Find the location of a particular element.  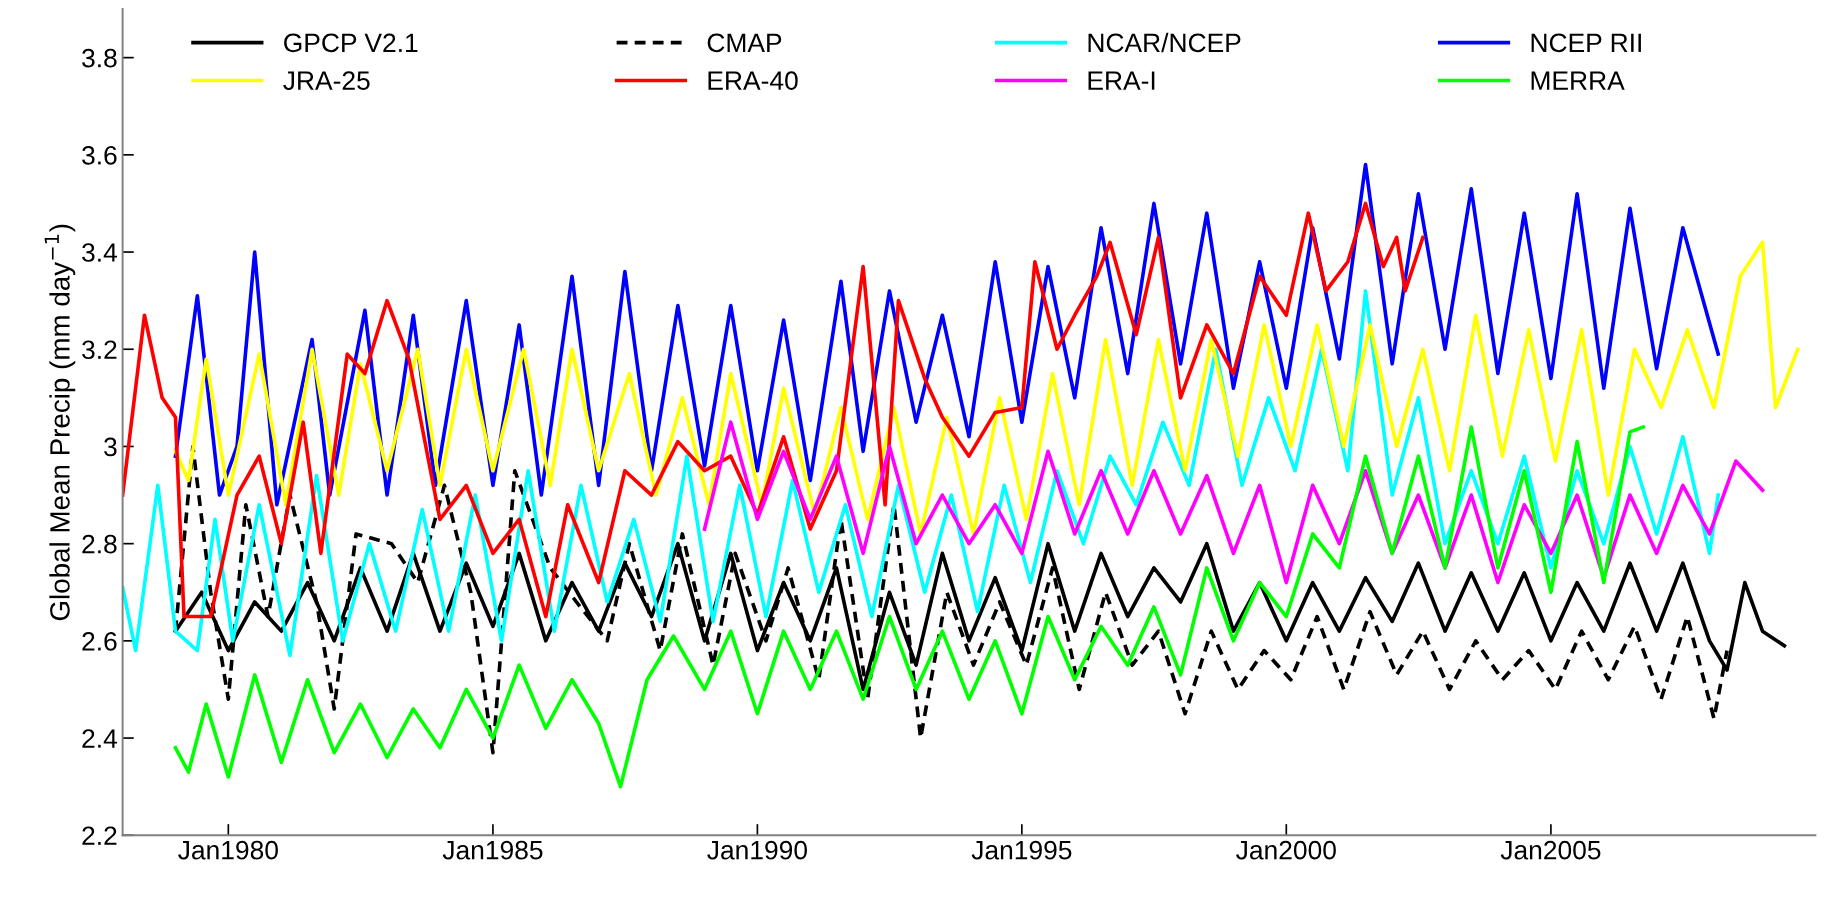

y-tick-label: 3.4 is located at coordinates (99, 252).